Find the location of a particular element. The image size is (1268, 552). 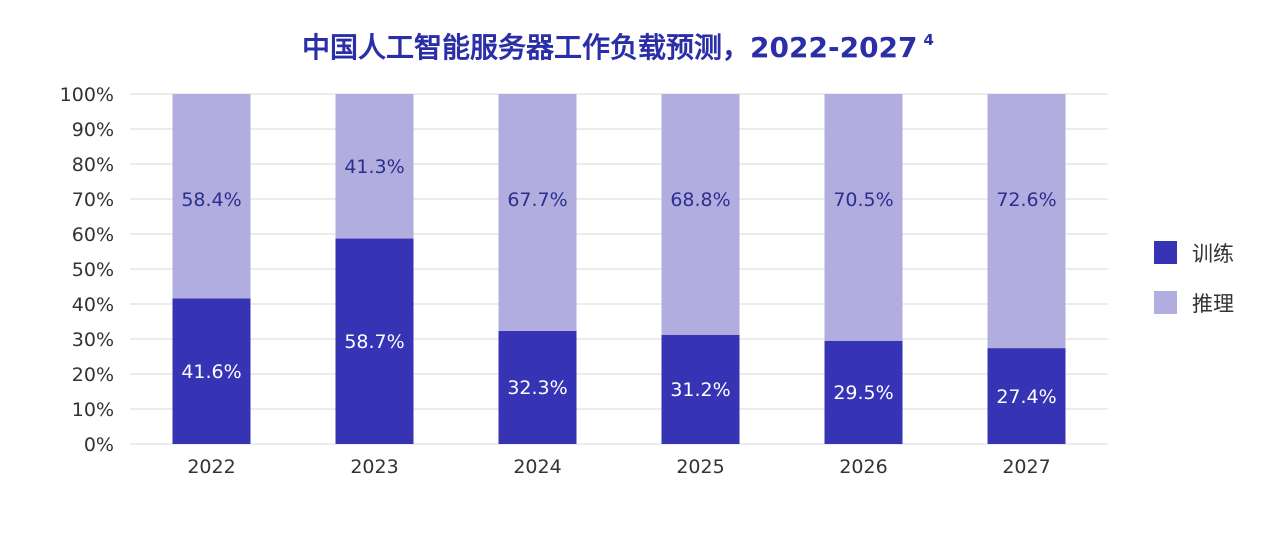

data-label-training: 32.3% is located at coordinates (537, 388).